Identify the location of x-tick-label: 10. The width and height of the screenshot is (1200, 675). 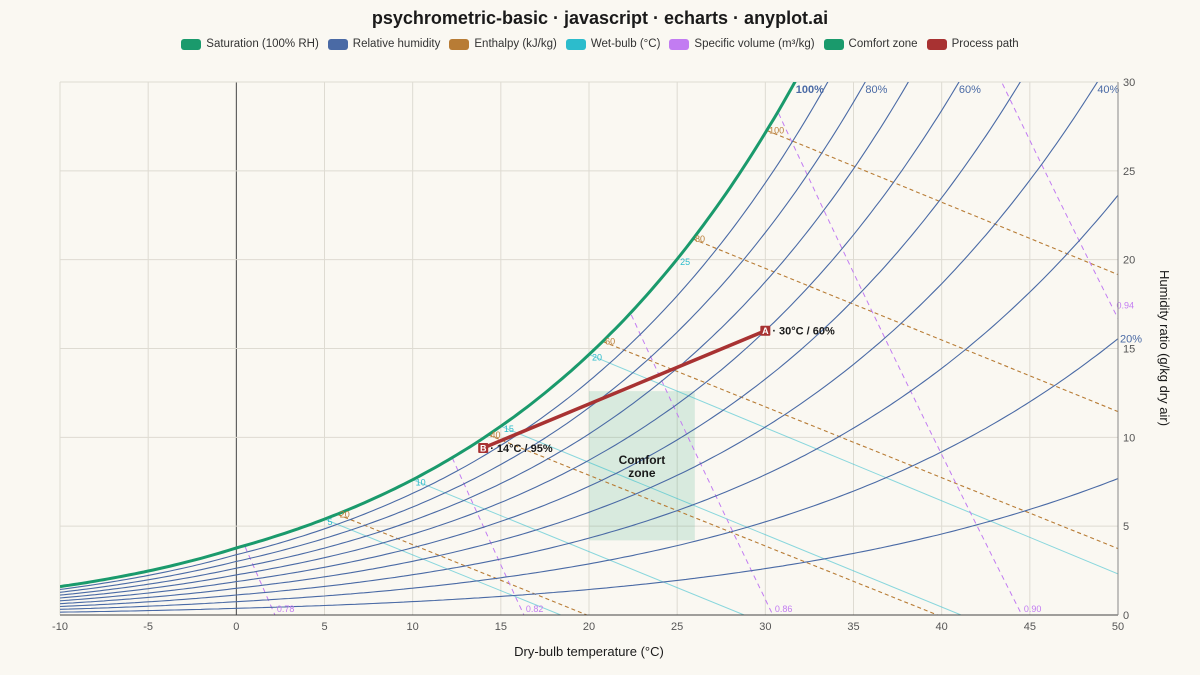
(413, 627).